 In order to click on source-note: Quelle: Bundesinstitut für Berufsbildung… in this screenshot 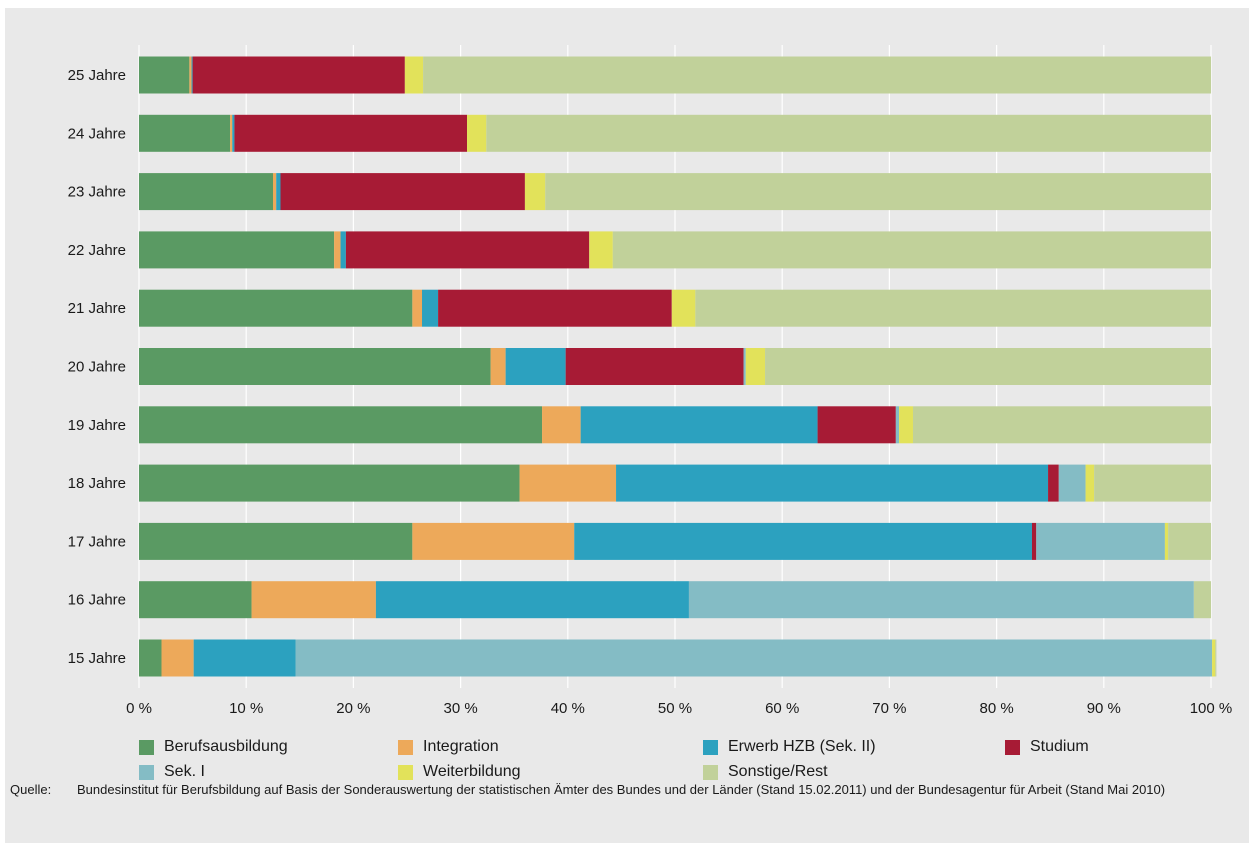, I will do `click(626, 789)`.